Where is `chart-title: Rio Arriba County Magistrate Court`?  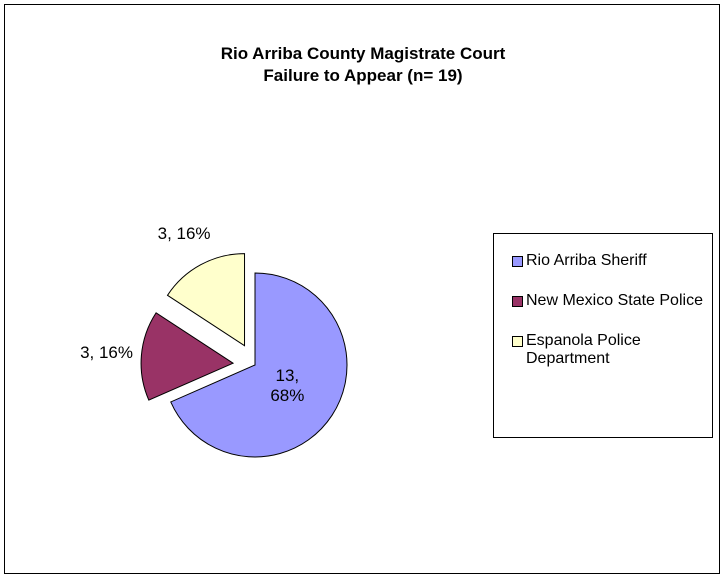 chart-title: Rio Arriba County Magistrate Court is located at coordinates (363, 53).